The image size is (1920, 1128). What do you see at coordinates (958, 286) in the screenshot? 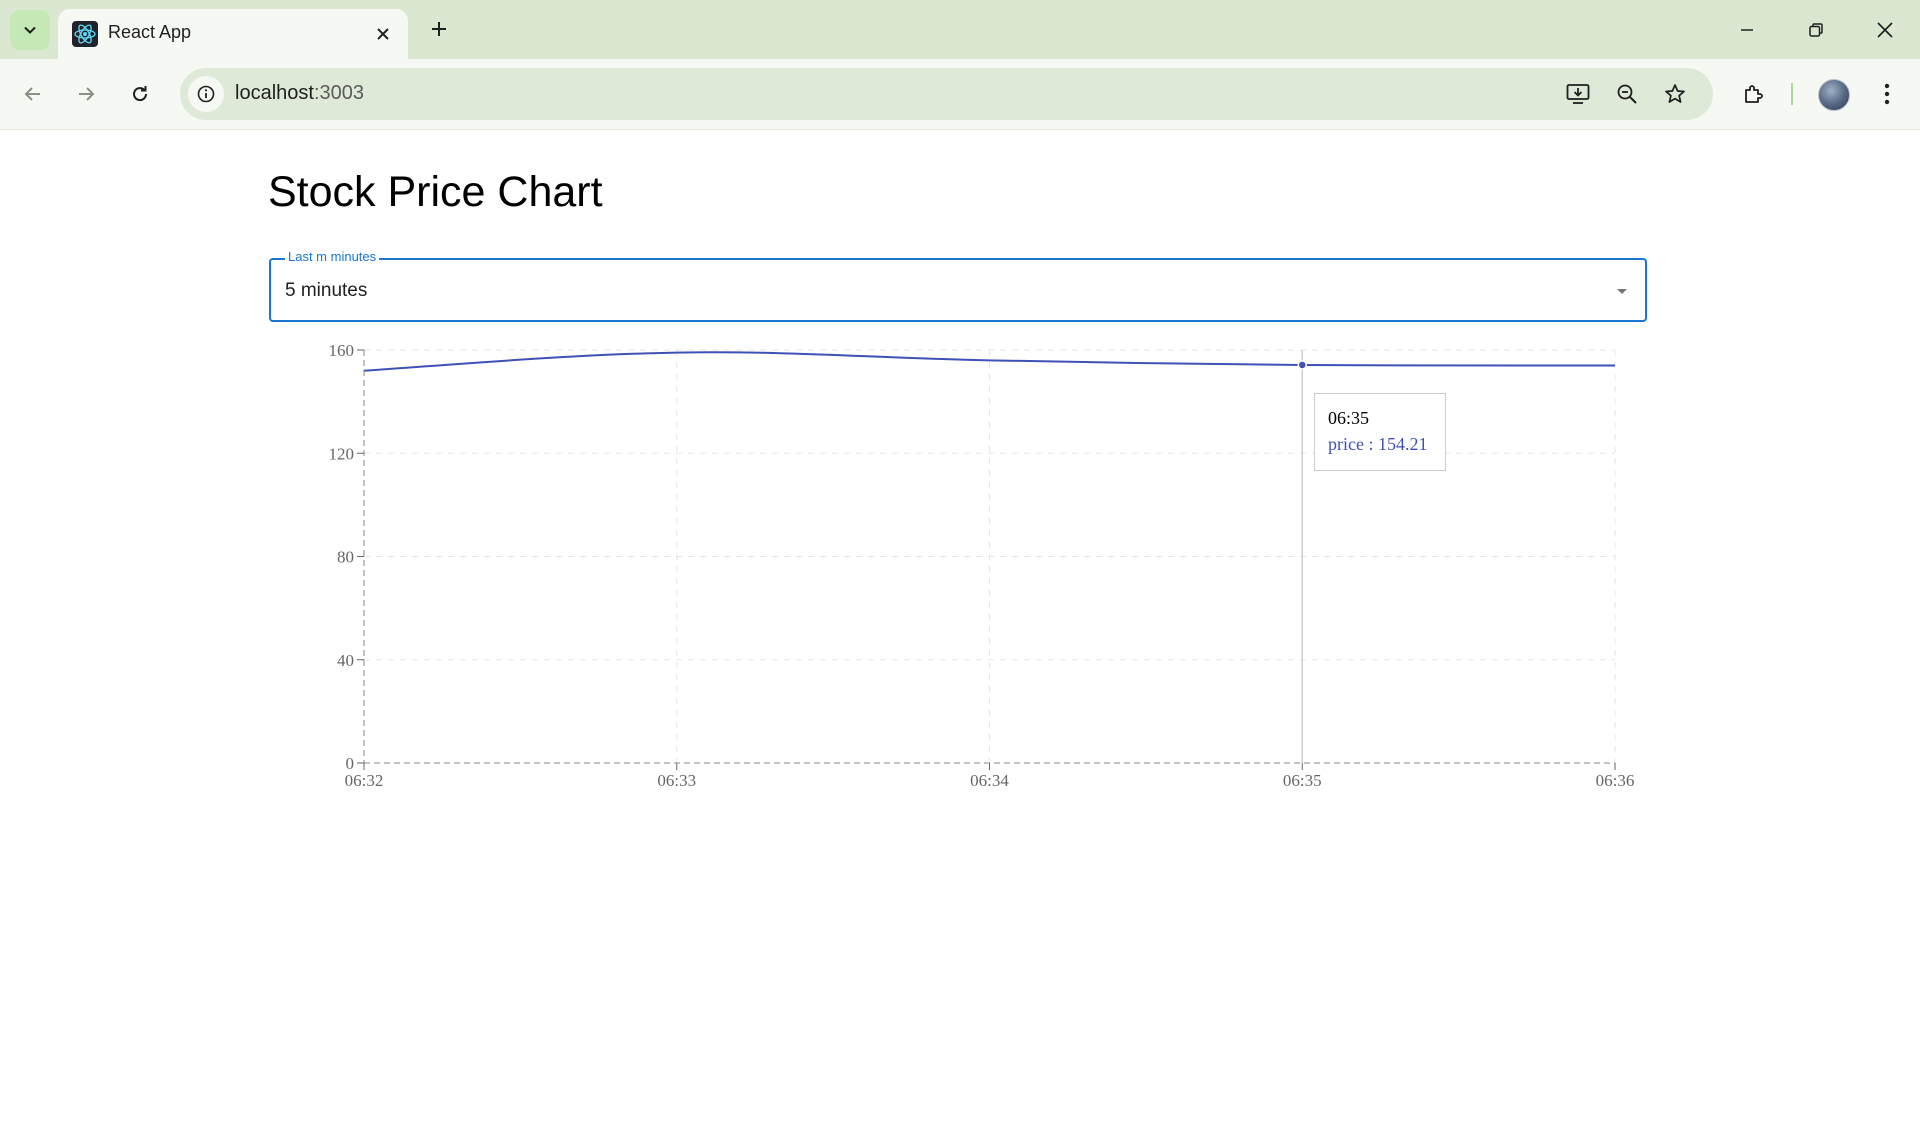
I see `minutes-select: Last m minutes 5 minutes` at bounding box center [958, 286].